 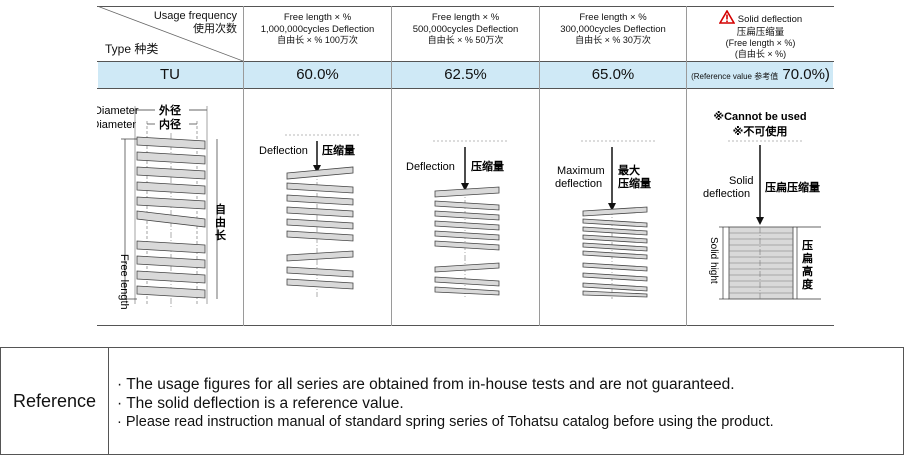 What do you see at coordinates (605, 219) in the screenshot?
I see `max-deflection-diagram: Maximum deflection 最大 压缩量` at bounding box center [605, 219].